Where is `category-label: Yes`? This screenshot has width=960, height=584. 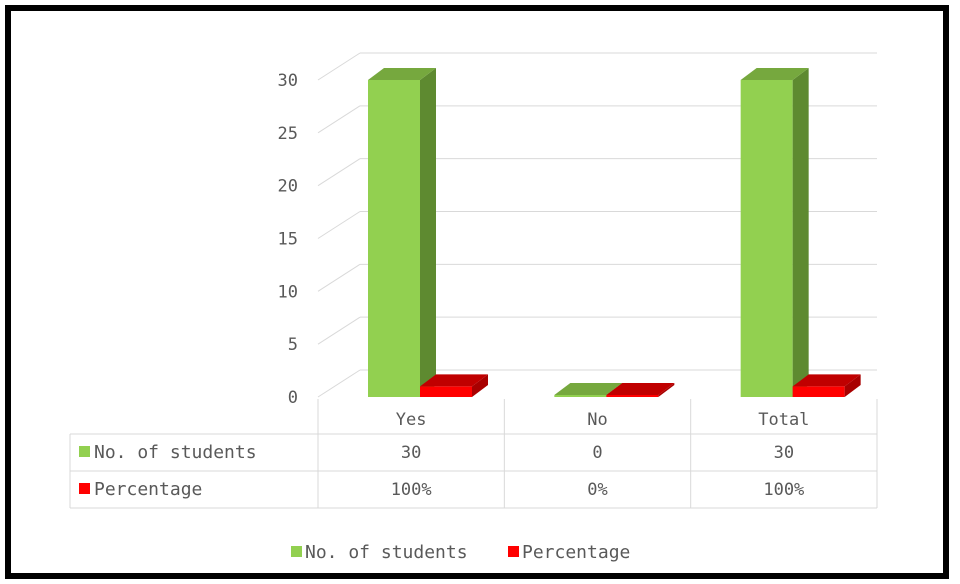 category-label: Yes is located at coordinates (411, 420).